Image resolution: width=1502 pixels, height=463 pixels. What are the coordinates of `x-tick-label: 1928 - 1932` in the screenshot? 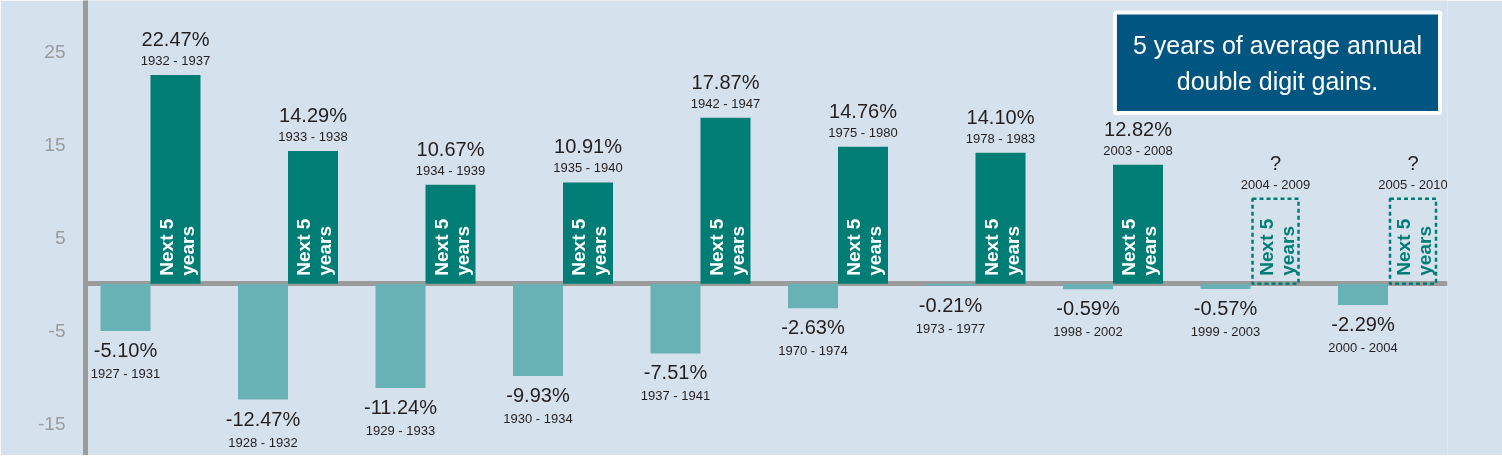 It's located at (263, 442).